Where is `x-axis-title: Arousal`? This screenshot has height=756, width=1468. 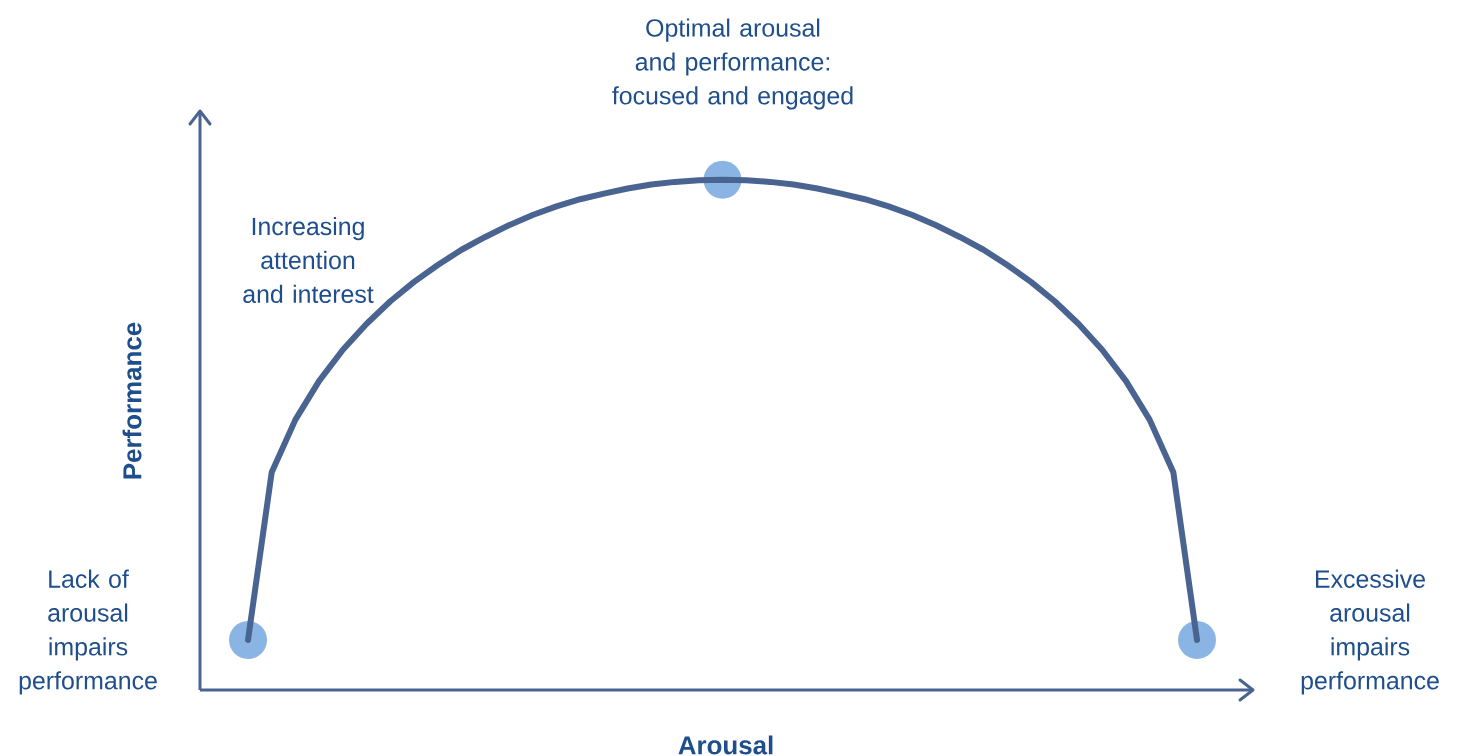 x-axis-title: Arousal is located at coordinates (725, 745).